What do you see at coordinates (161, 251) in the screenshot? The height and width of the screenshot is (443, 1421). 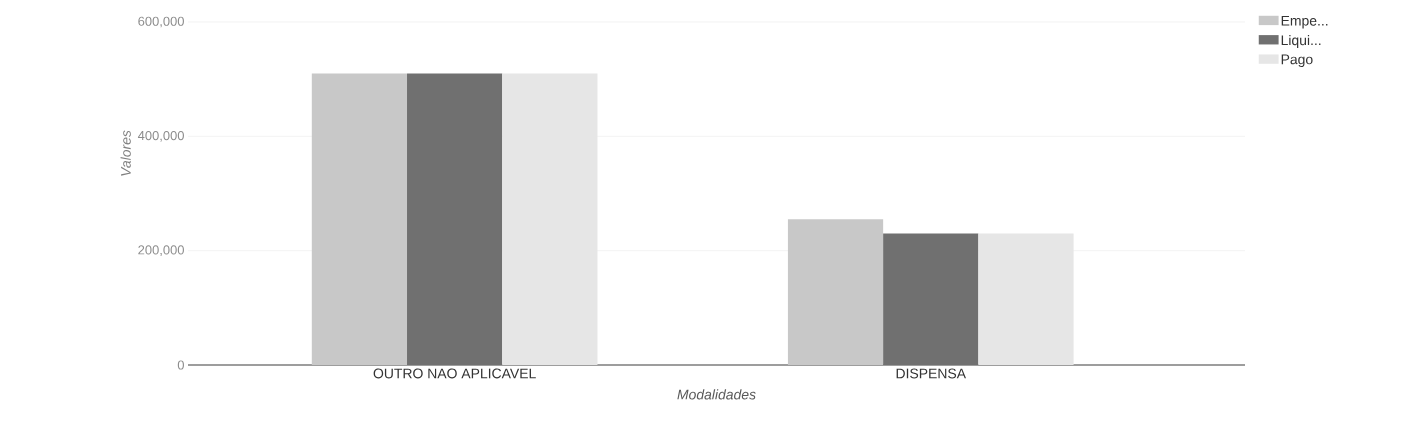 I see `y-tick-label: 200,000` at bounding box center [161, 251].